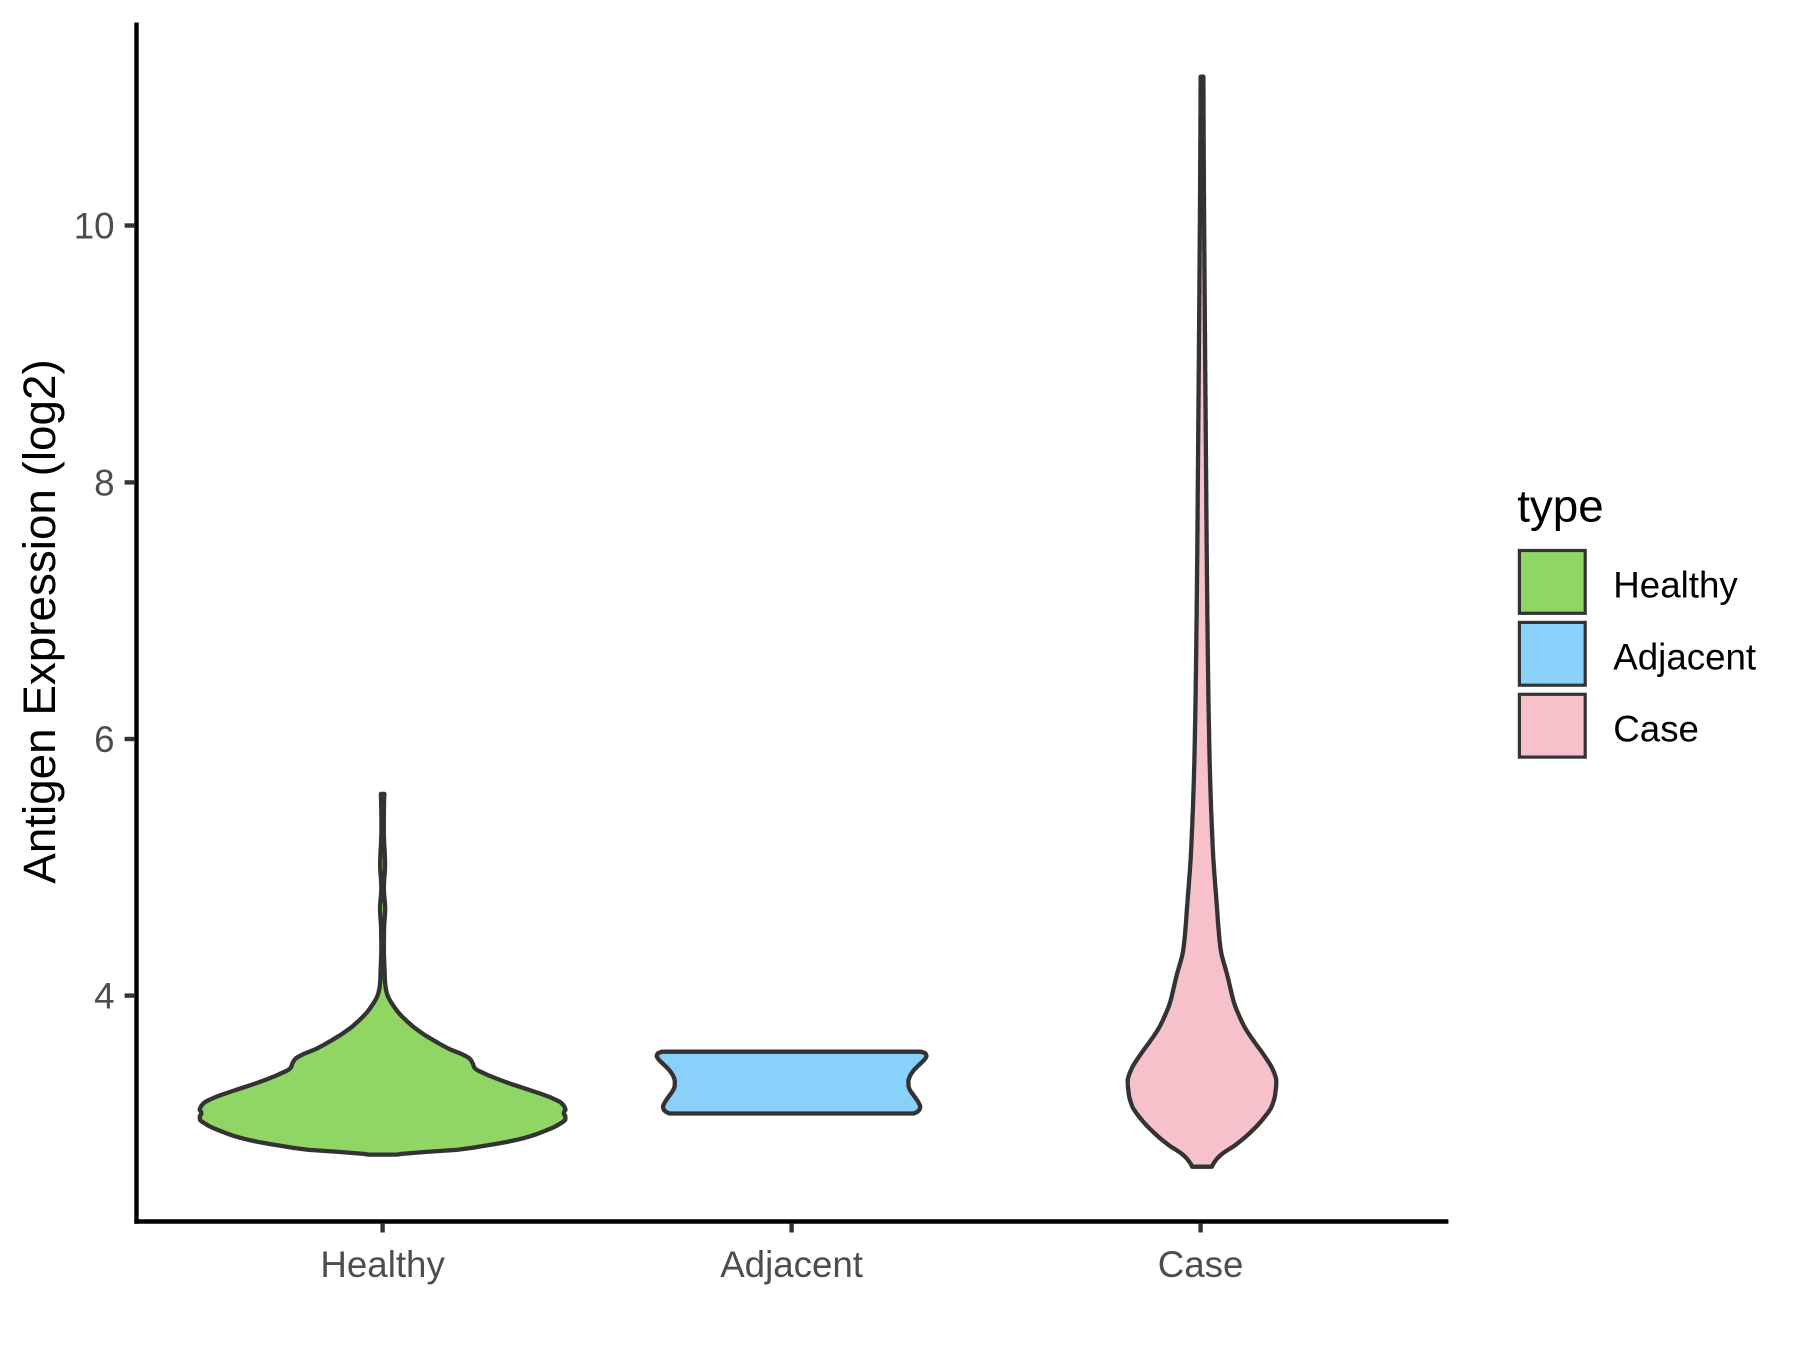 The height and width of the screenshot is (1350, 1800). What do you see at coordinates (39, 621) in the screenshot?
I see `svg-text: Antigen Expression (log2)` at bounding box center [39, 621].